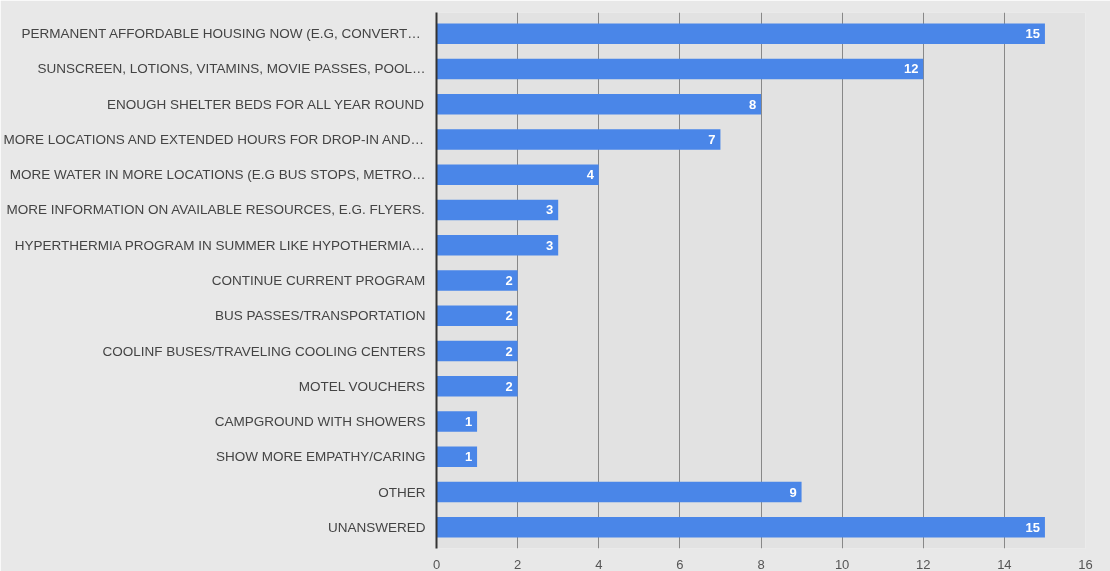  I want to click on y-tick-label: ENOUGH SHELTER BEDS FOR ALL YEAR ROUND, so click(265, 104).